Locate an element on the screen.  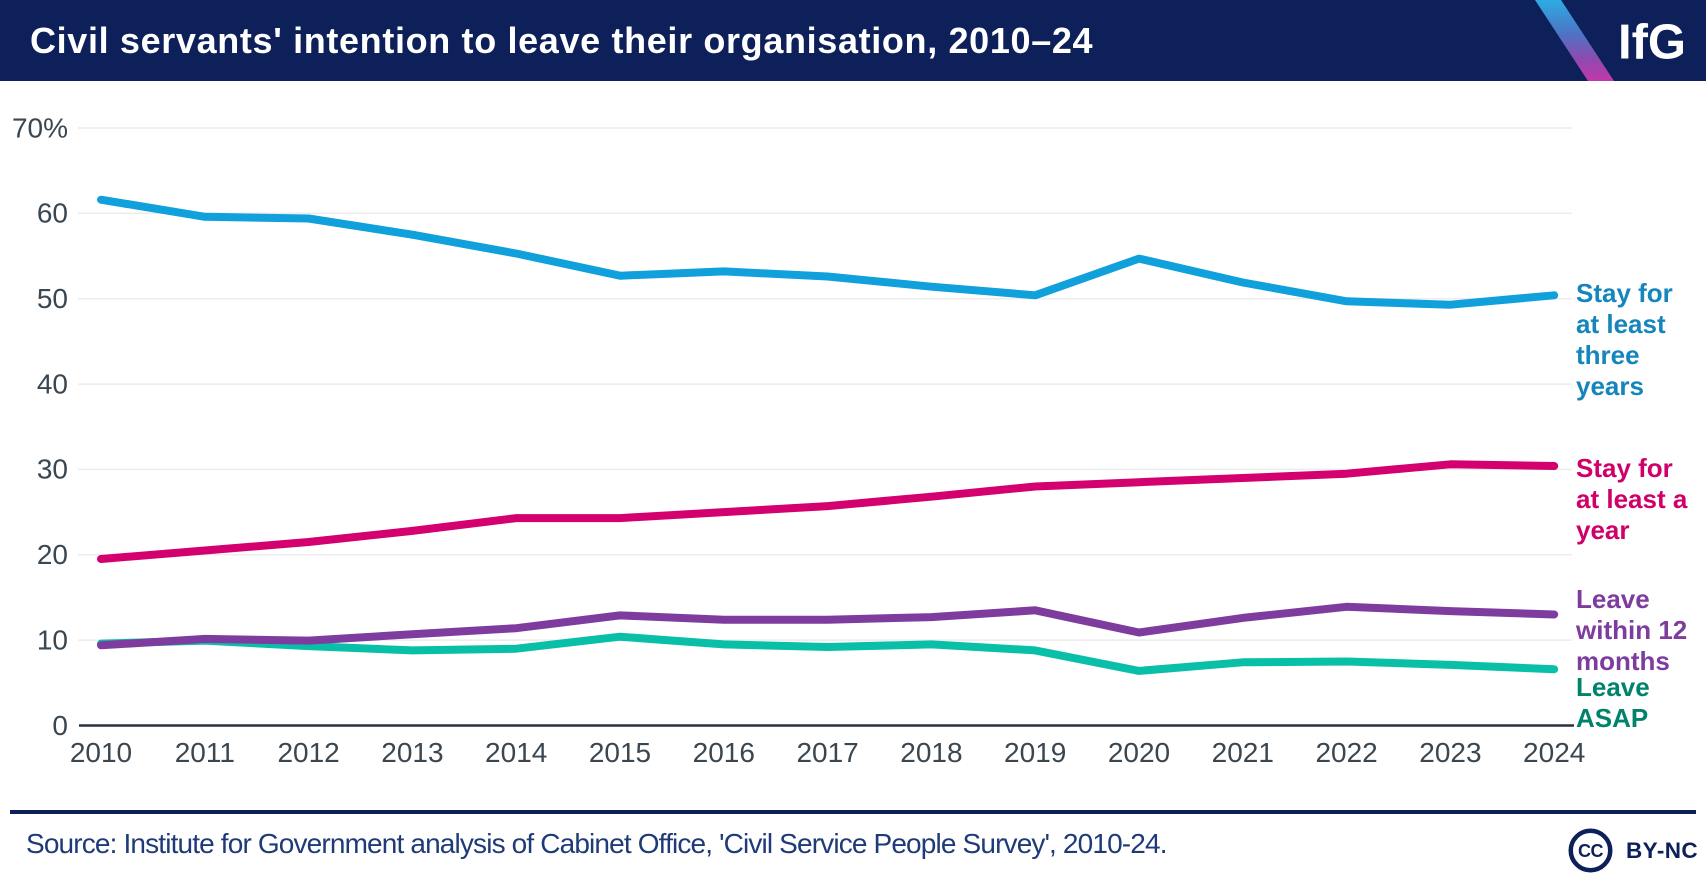
svg-text: 2024 is located at coordinates (1554, 752).